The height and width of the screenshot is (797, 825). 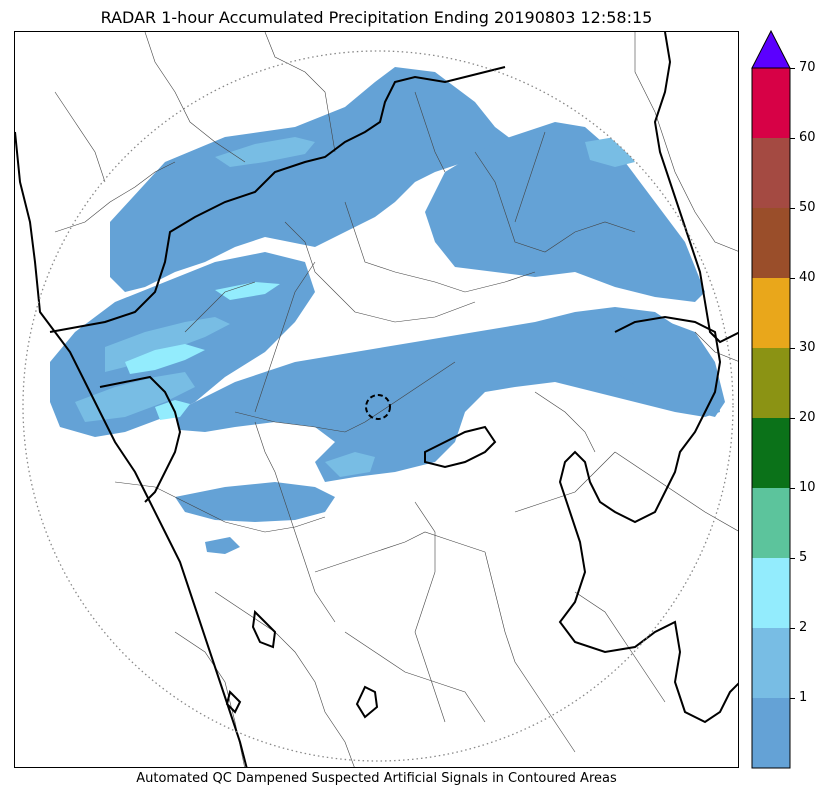 I want to click on precip-area-east, so click(x=670, y=367).